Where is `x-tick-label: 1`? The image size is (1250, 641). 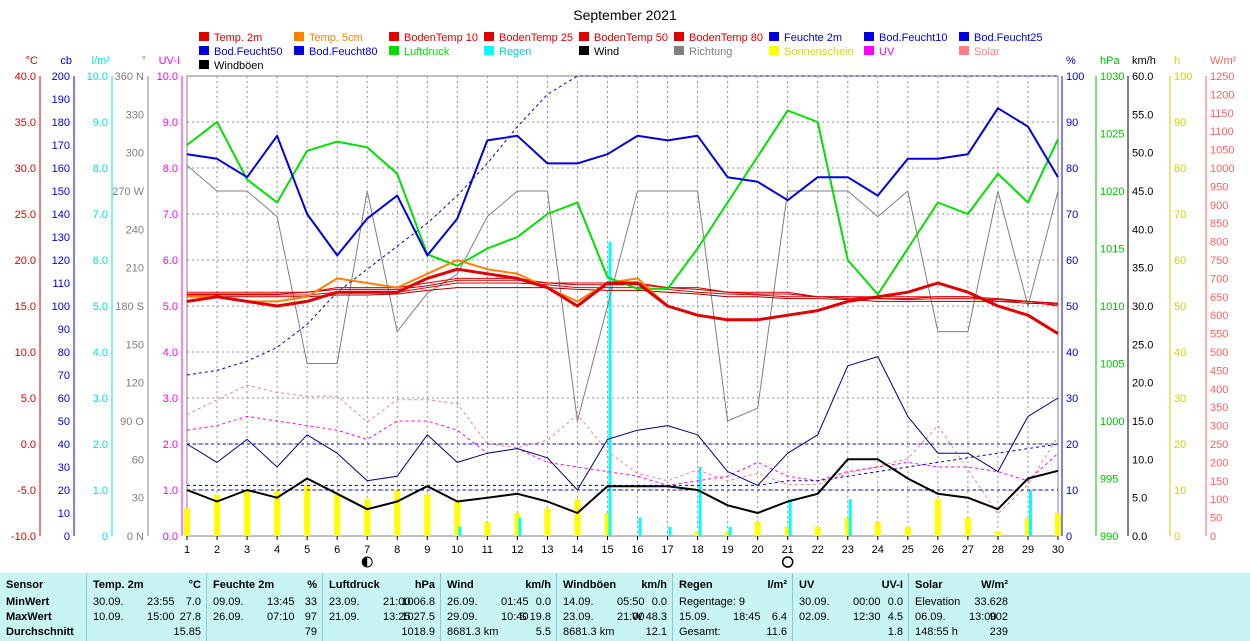
x-tick-label: 1 is located at coordinates (187, 550).